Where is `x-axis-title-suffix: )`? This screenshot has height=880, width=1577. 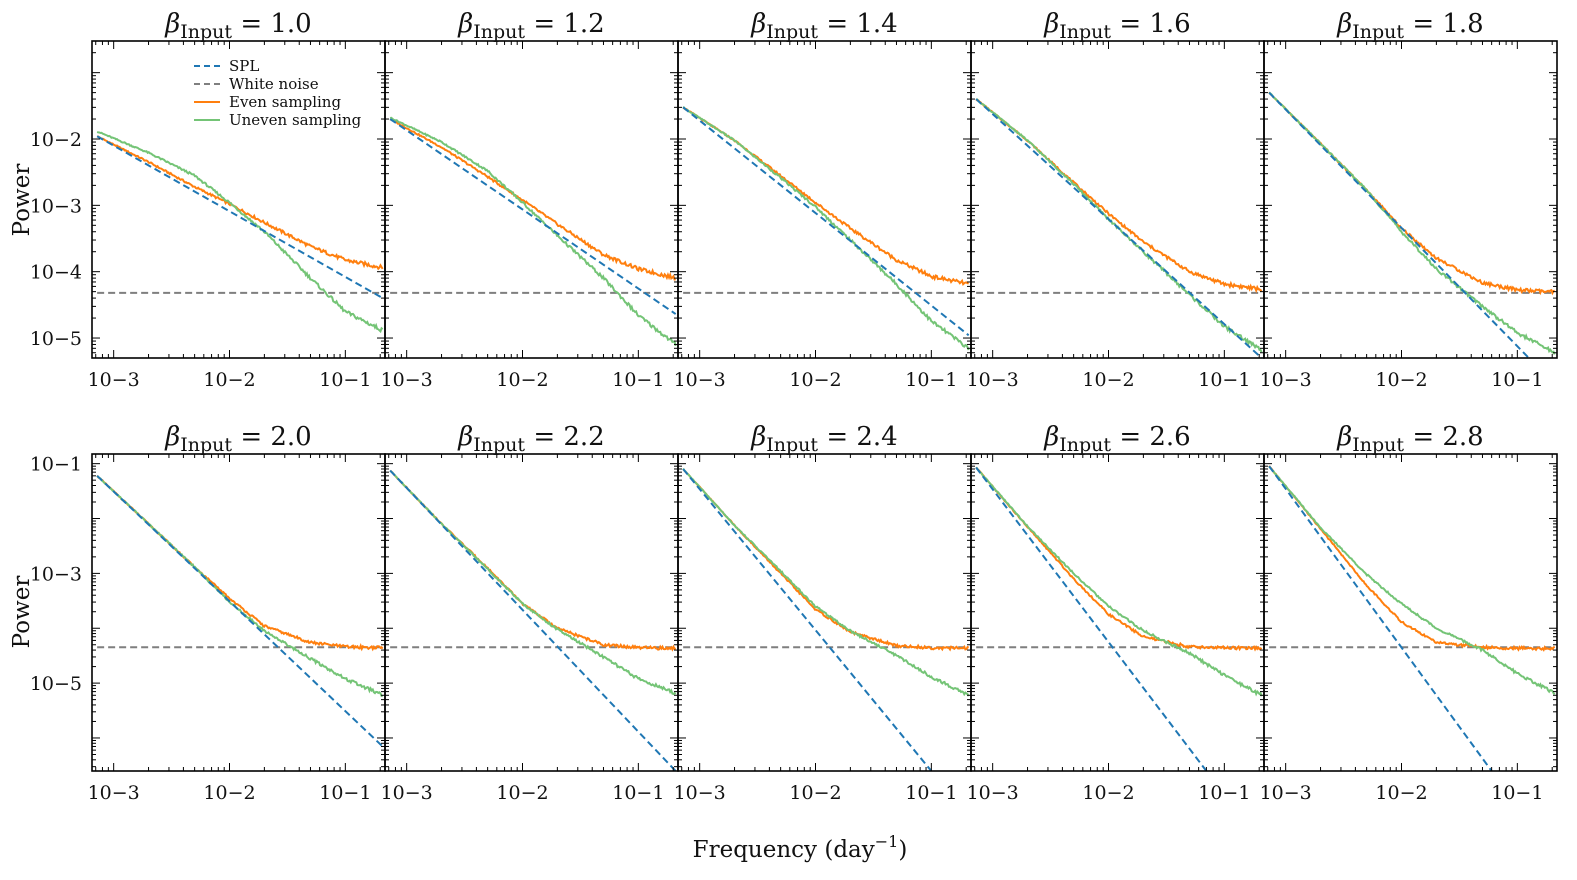 x-axis-title-suffix: ) is located at coordinates (902, 850).